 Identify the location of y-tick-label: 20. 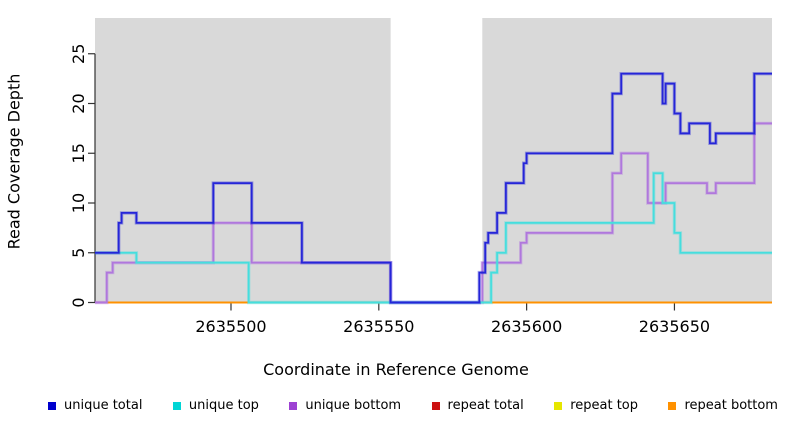
(78, 103).